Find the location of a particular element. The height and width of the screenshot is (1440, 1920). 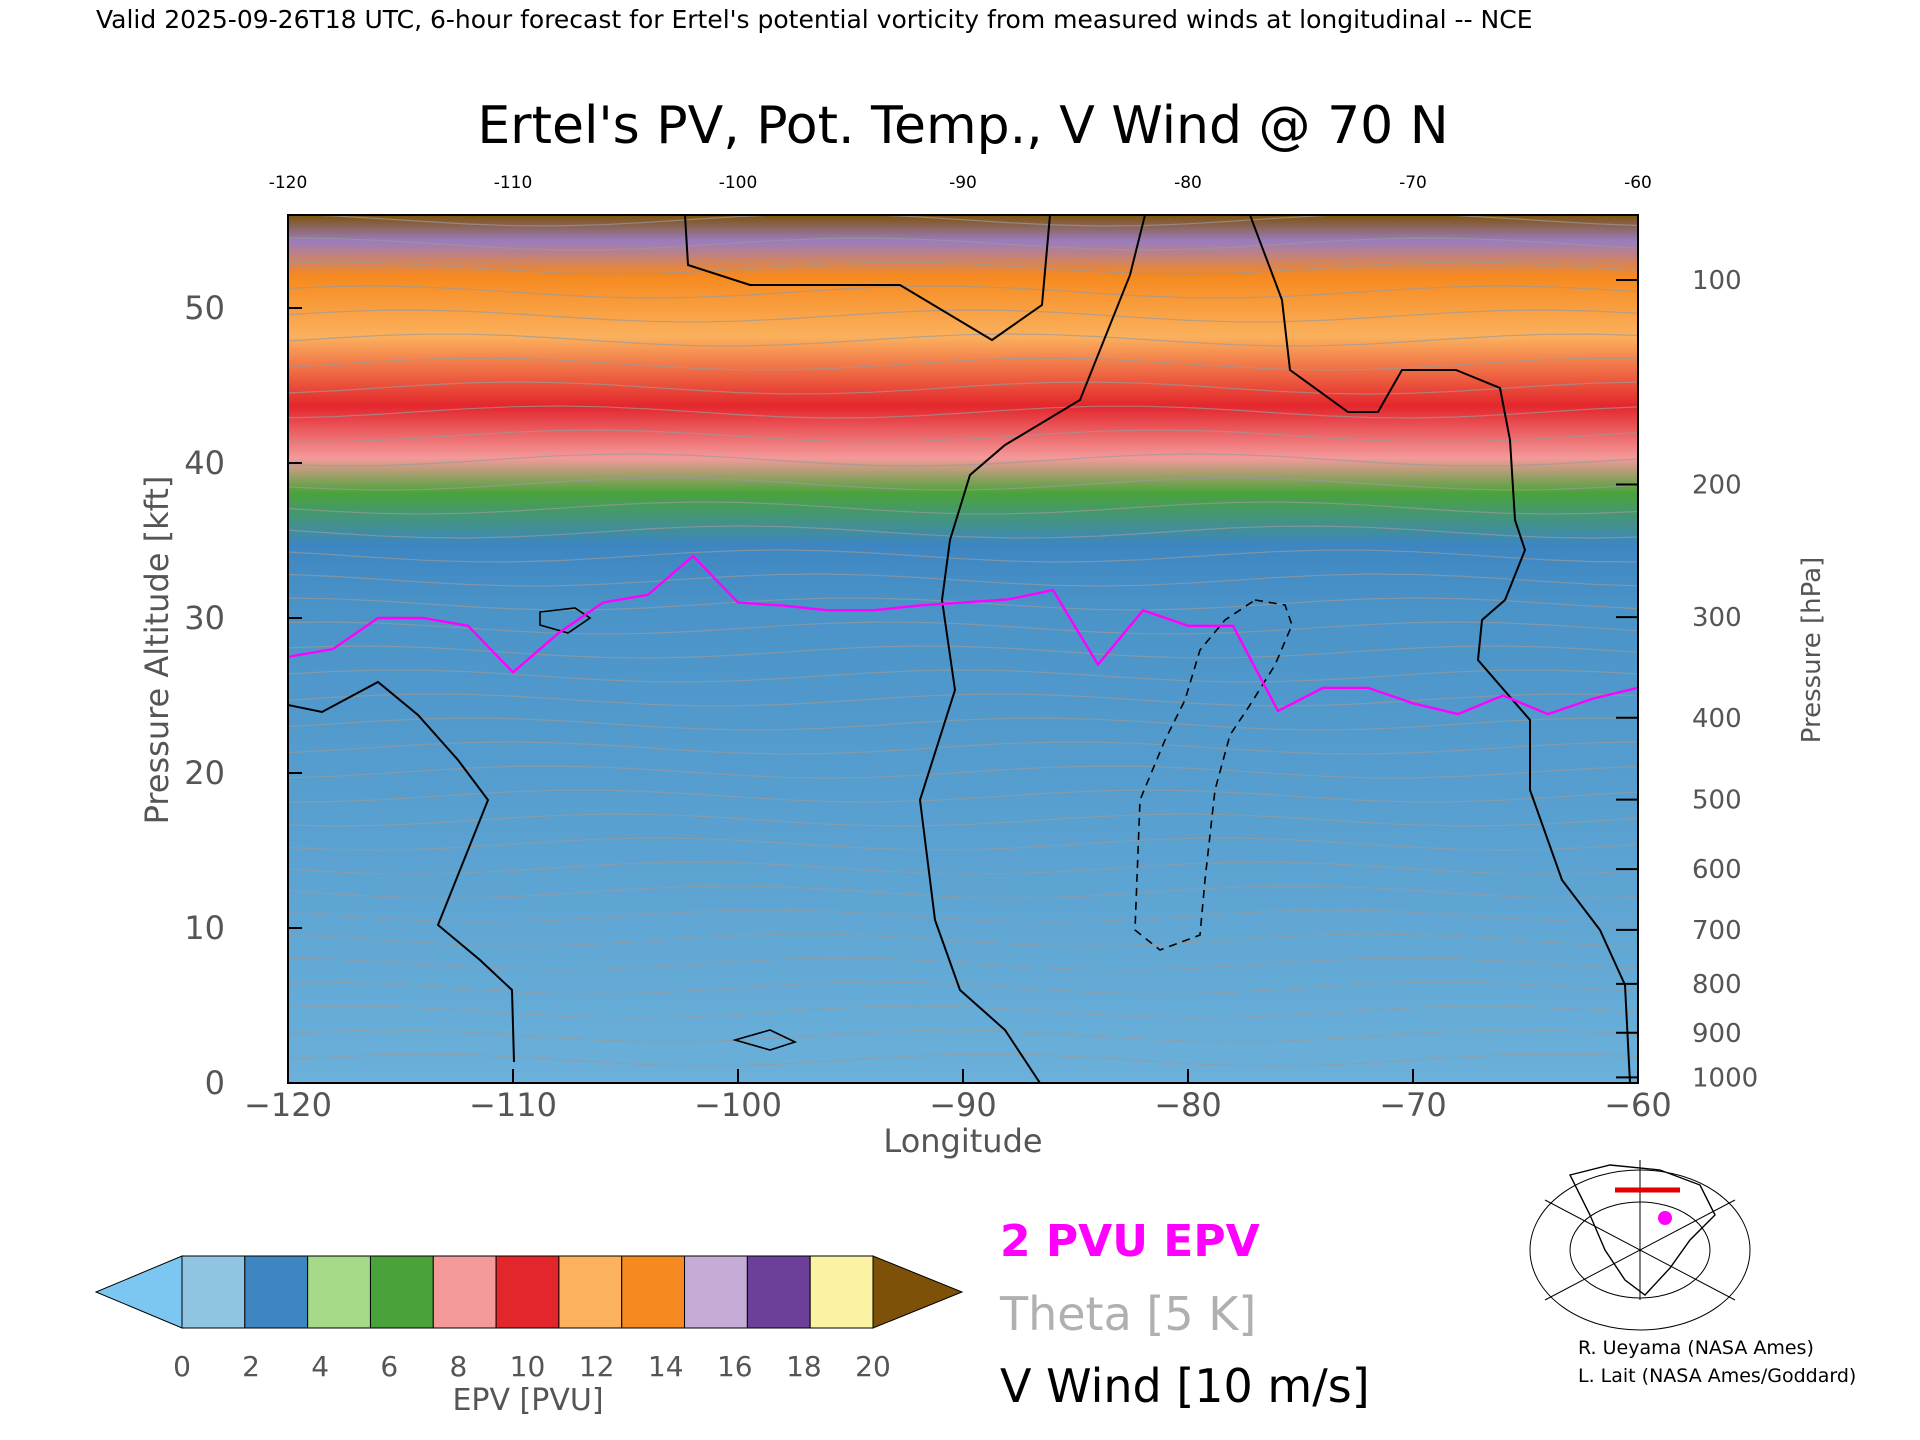

top-tick-label: -100 is located at coordinates (738, 183).